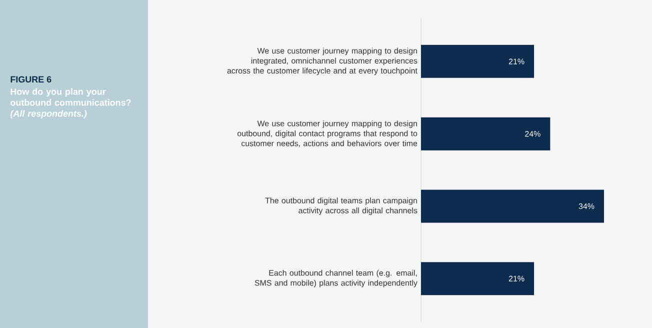 The width and height of the screenshot is (652, 328). Describe the element at coordinates (31, 79) in the screenshot. I see `text: FIGURE 6` at that location.